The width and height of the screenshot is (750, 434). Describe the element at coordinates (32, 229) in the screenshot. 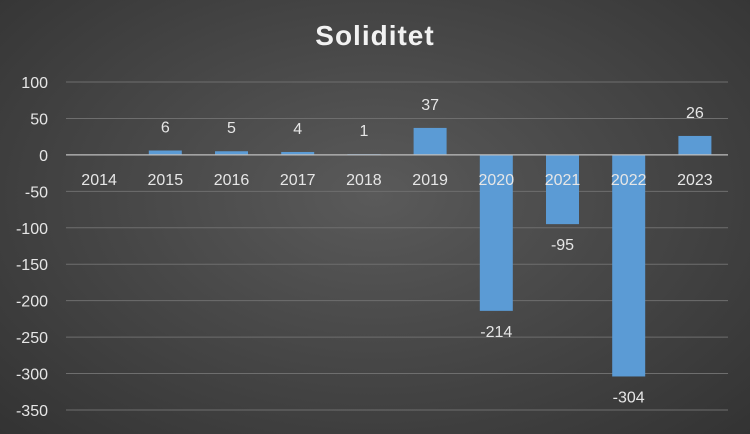

I see `y-tick-label: -100` at that location.